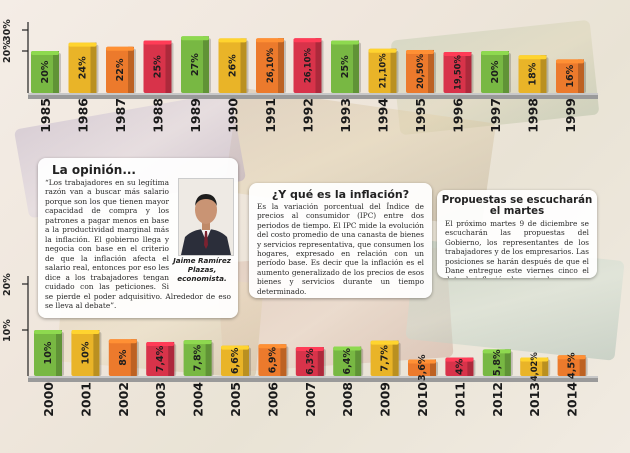 This screenshot has width=630, height=453. What do you see at coordinates (345, 115) in the screenshot?
I see `year-label: 1993` at bounding box center [345, 115].